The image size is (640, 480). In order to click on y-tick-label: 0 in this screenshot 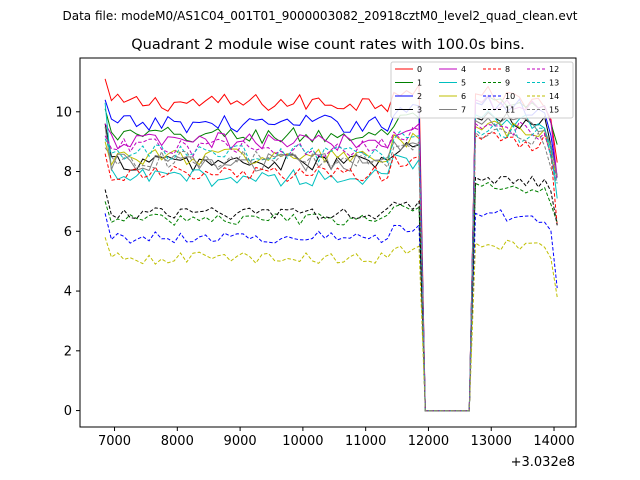, I will do `click(68, 411)`.